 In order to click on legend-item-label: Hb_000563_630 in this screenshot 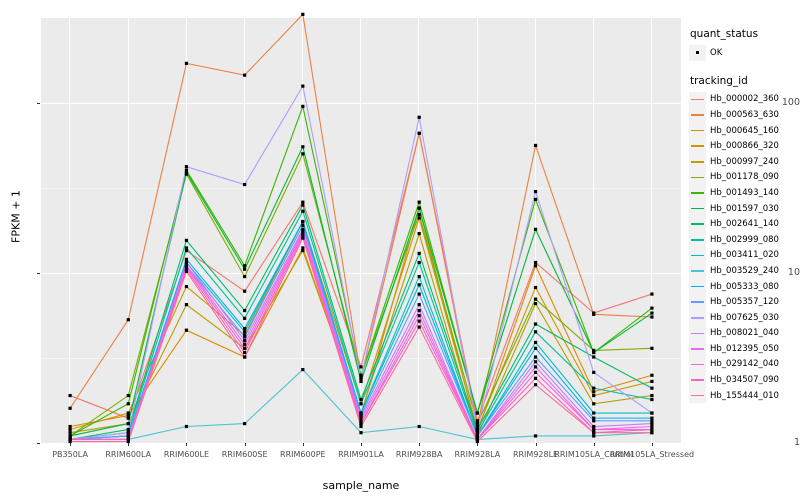, I will do `click(744, 114)`.